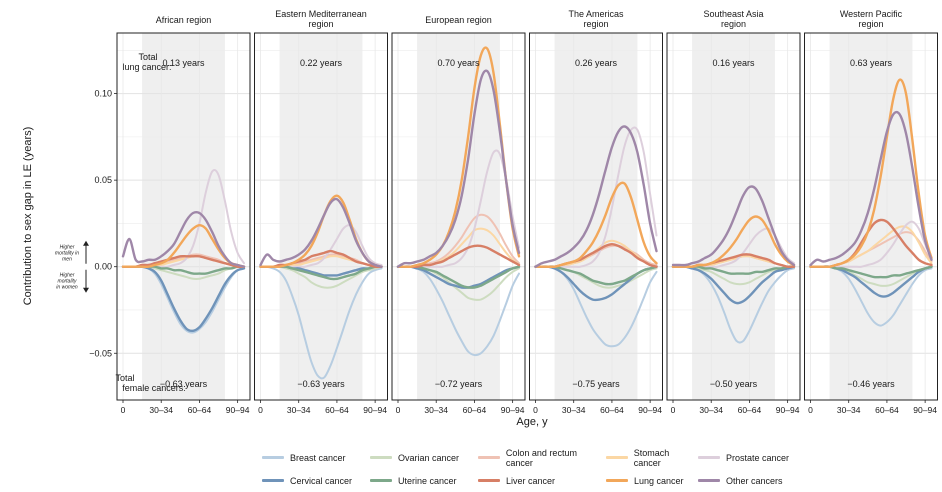  I want to click on legend-label: Lung cancer, so click(659, 480).